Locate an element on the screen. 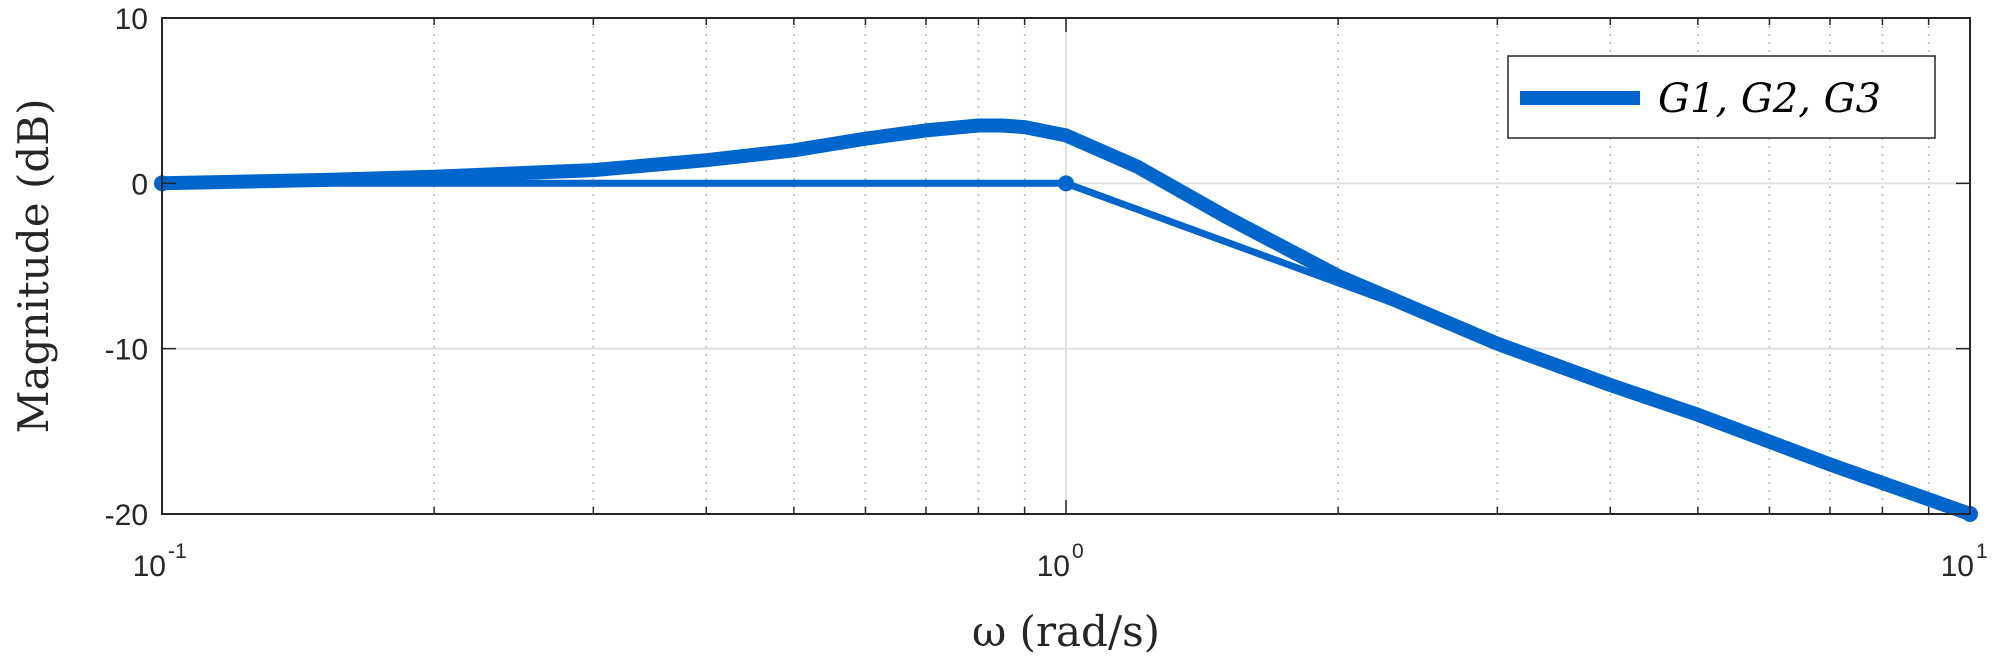 The image size is (2000, 671). y-axis-label: Magnitude (dB) is located at coordinates (33, 266).